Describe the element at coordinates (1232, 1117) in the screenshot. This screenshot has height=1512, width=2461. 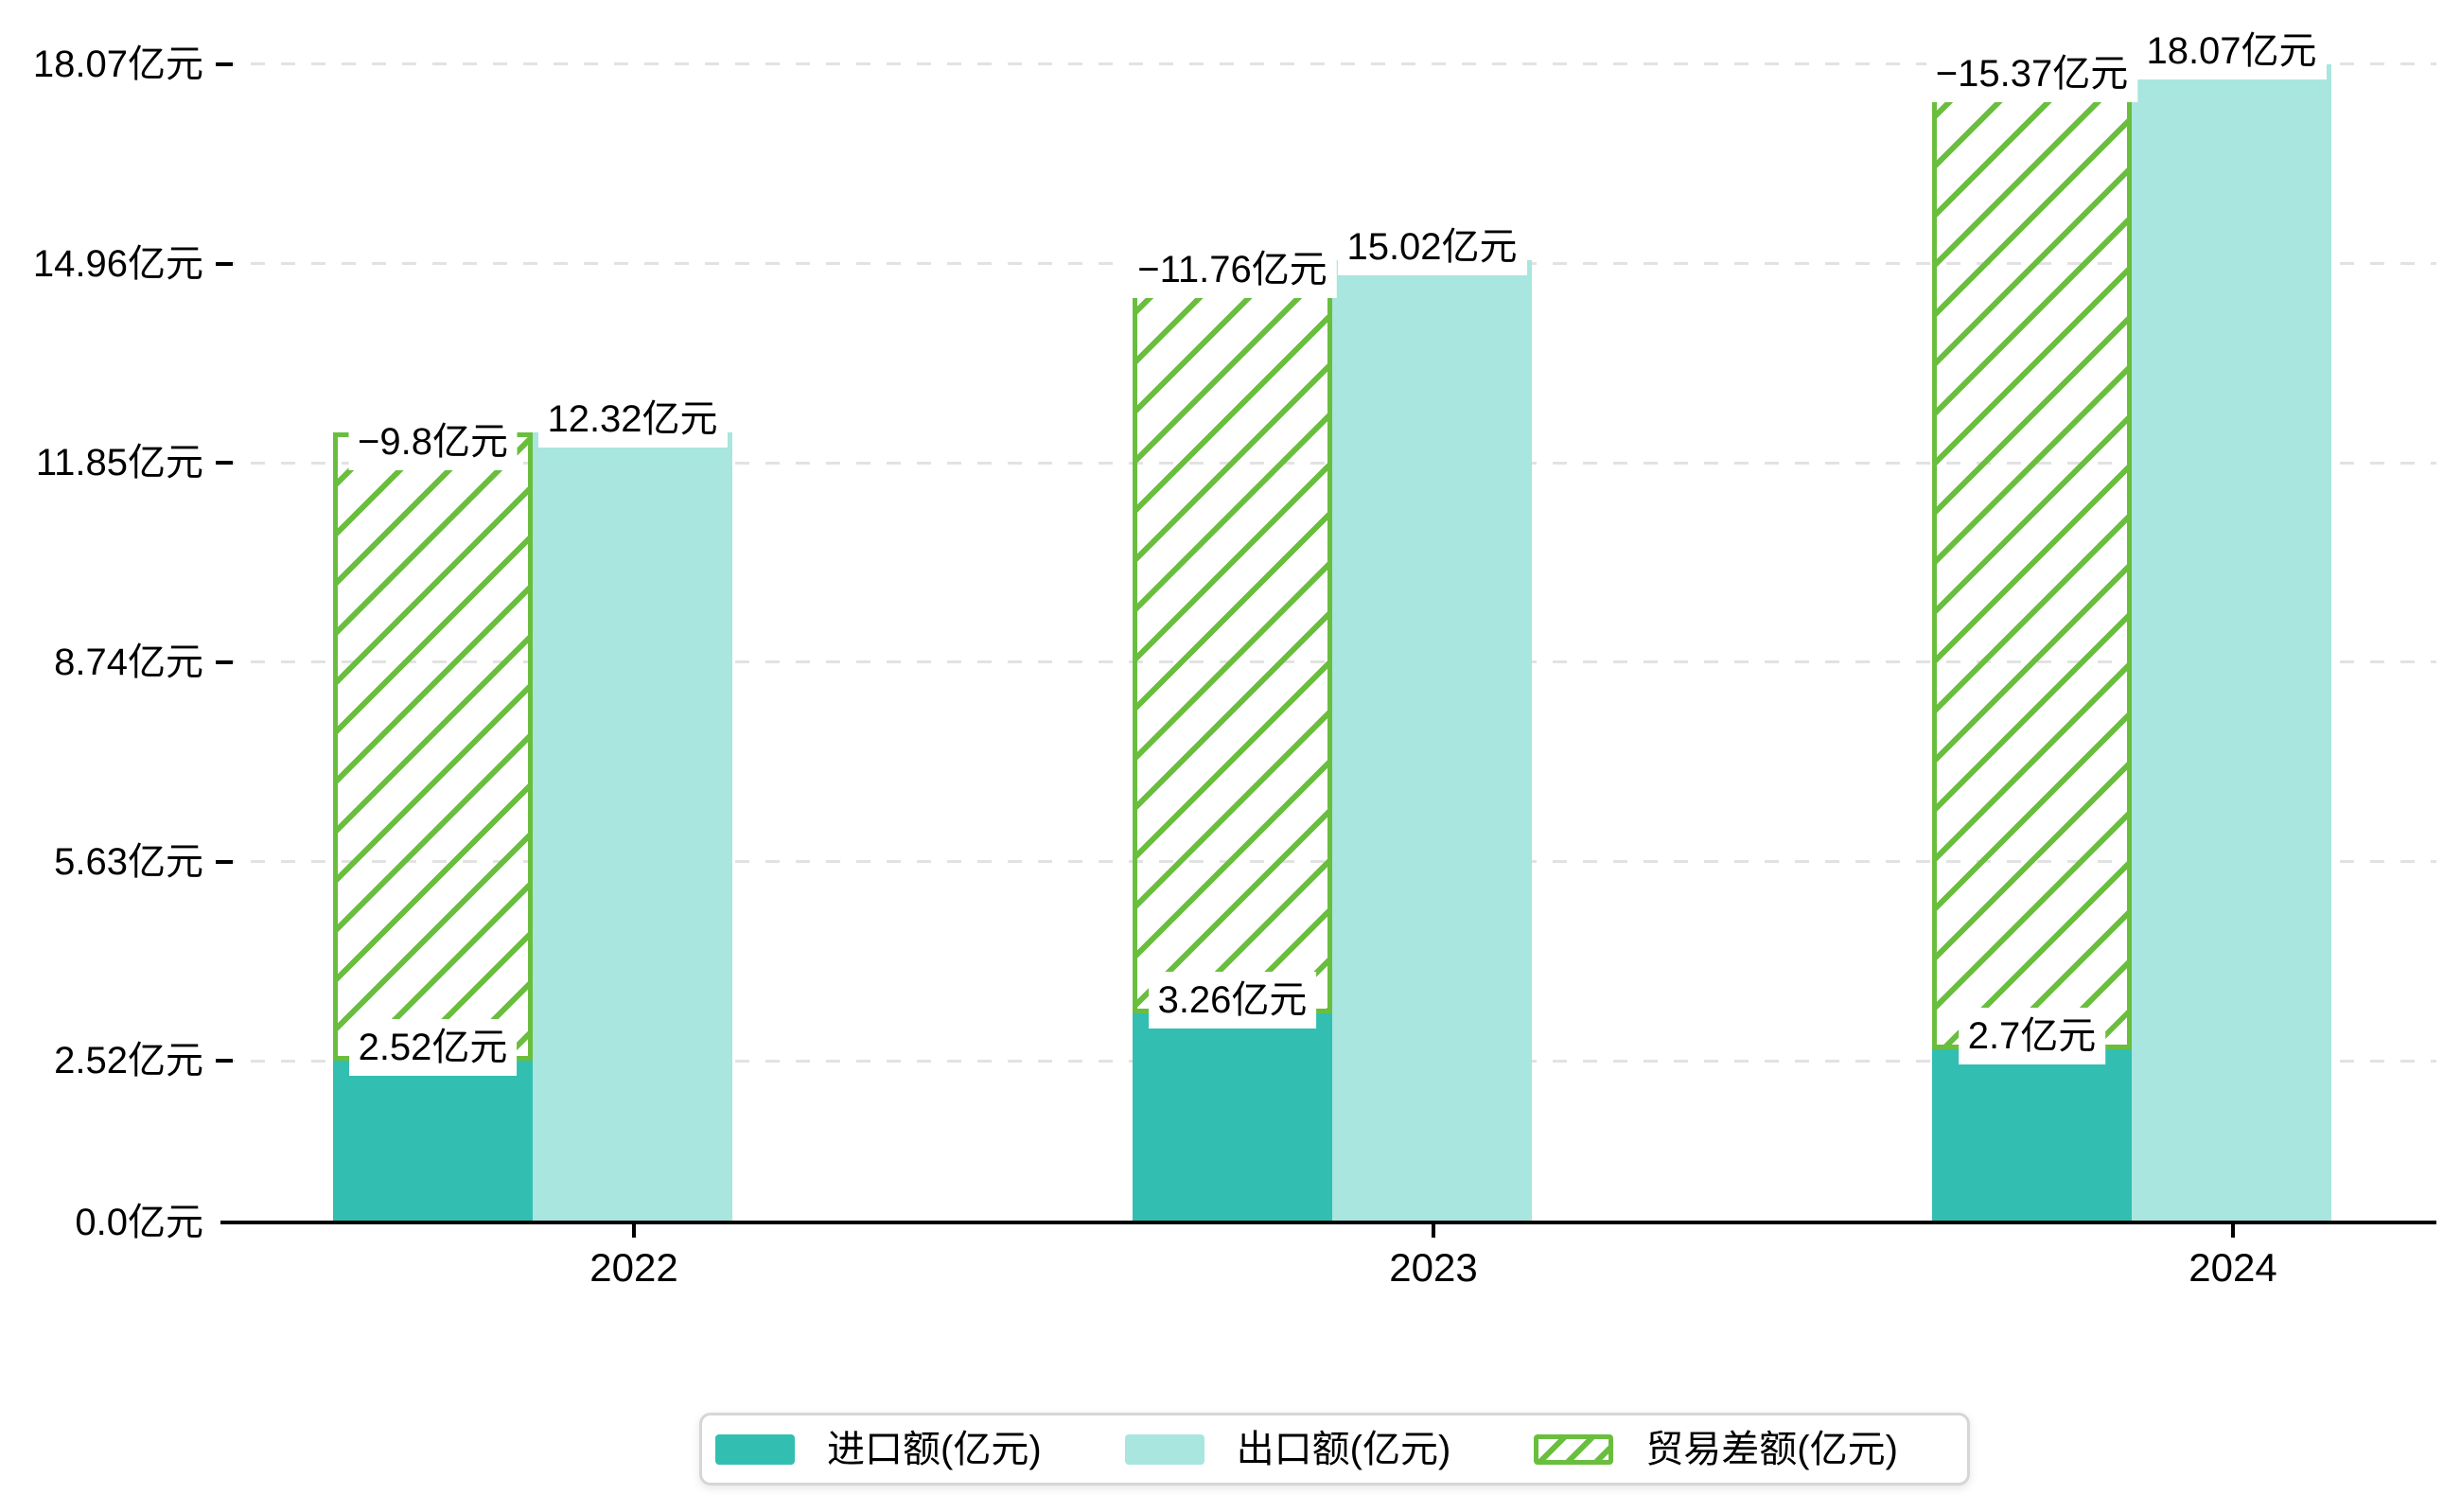
I see `bar-import-2023` at that location.